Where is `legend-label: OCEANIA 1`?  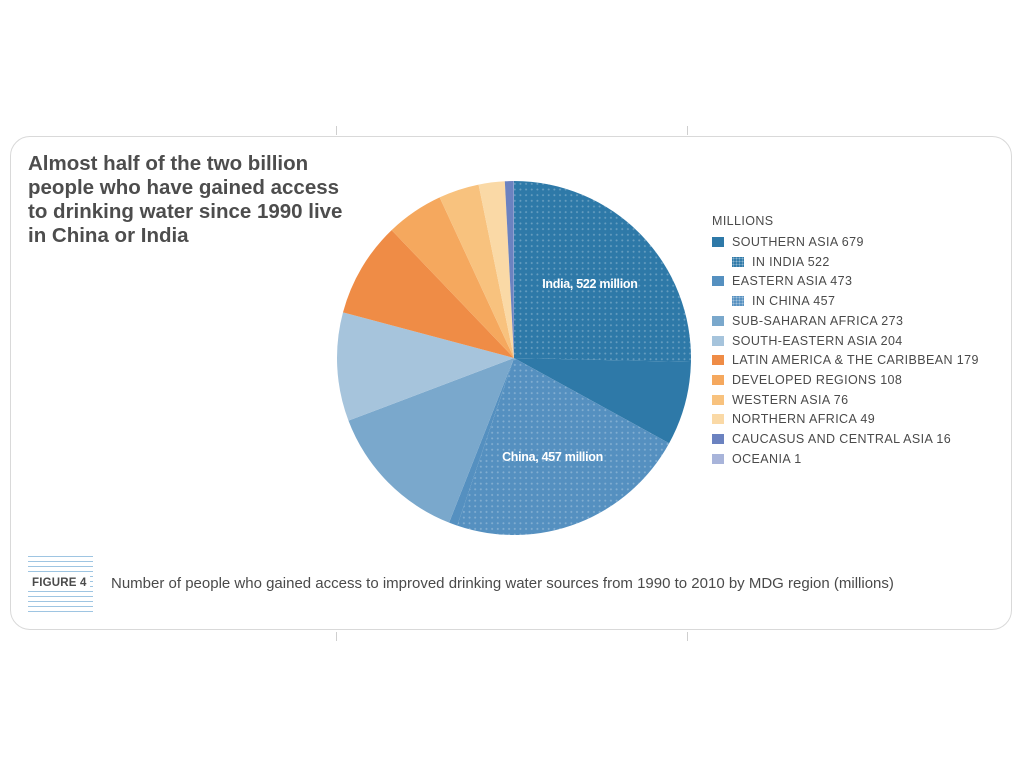
legend-label: OCEANIA 1 is located at coordinates (767, 458).